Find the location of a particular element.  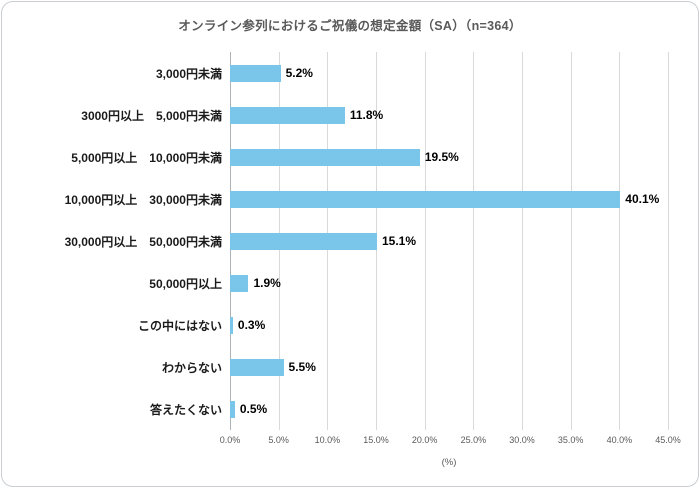

bar-row: 30,000円以上 50,000円未満 15.1% is located at coordinates (335, 241).